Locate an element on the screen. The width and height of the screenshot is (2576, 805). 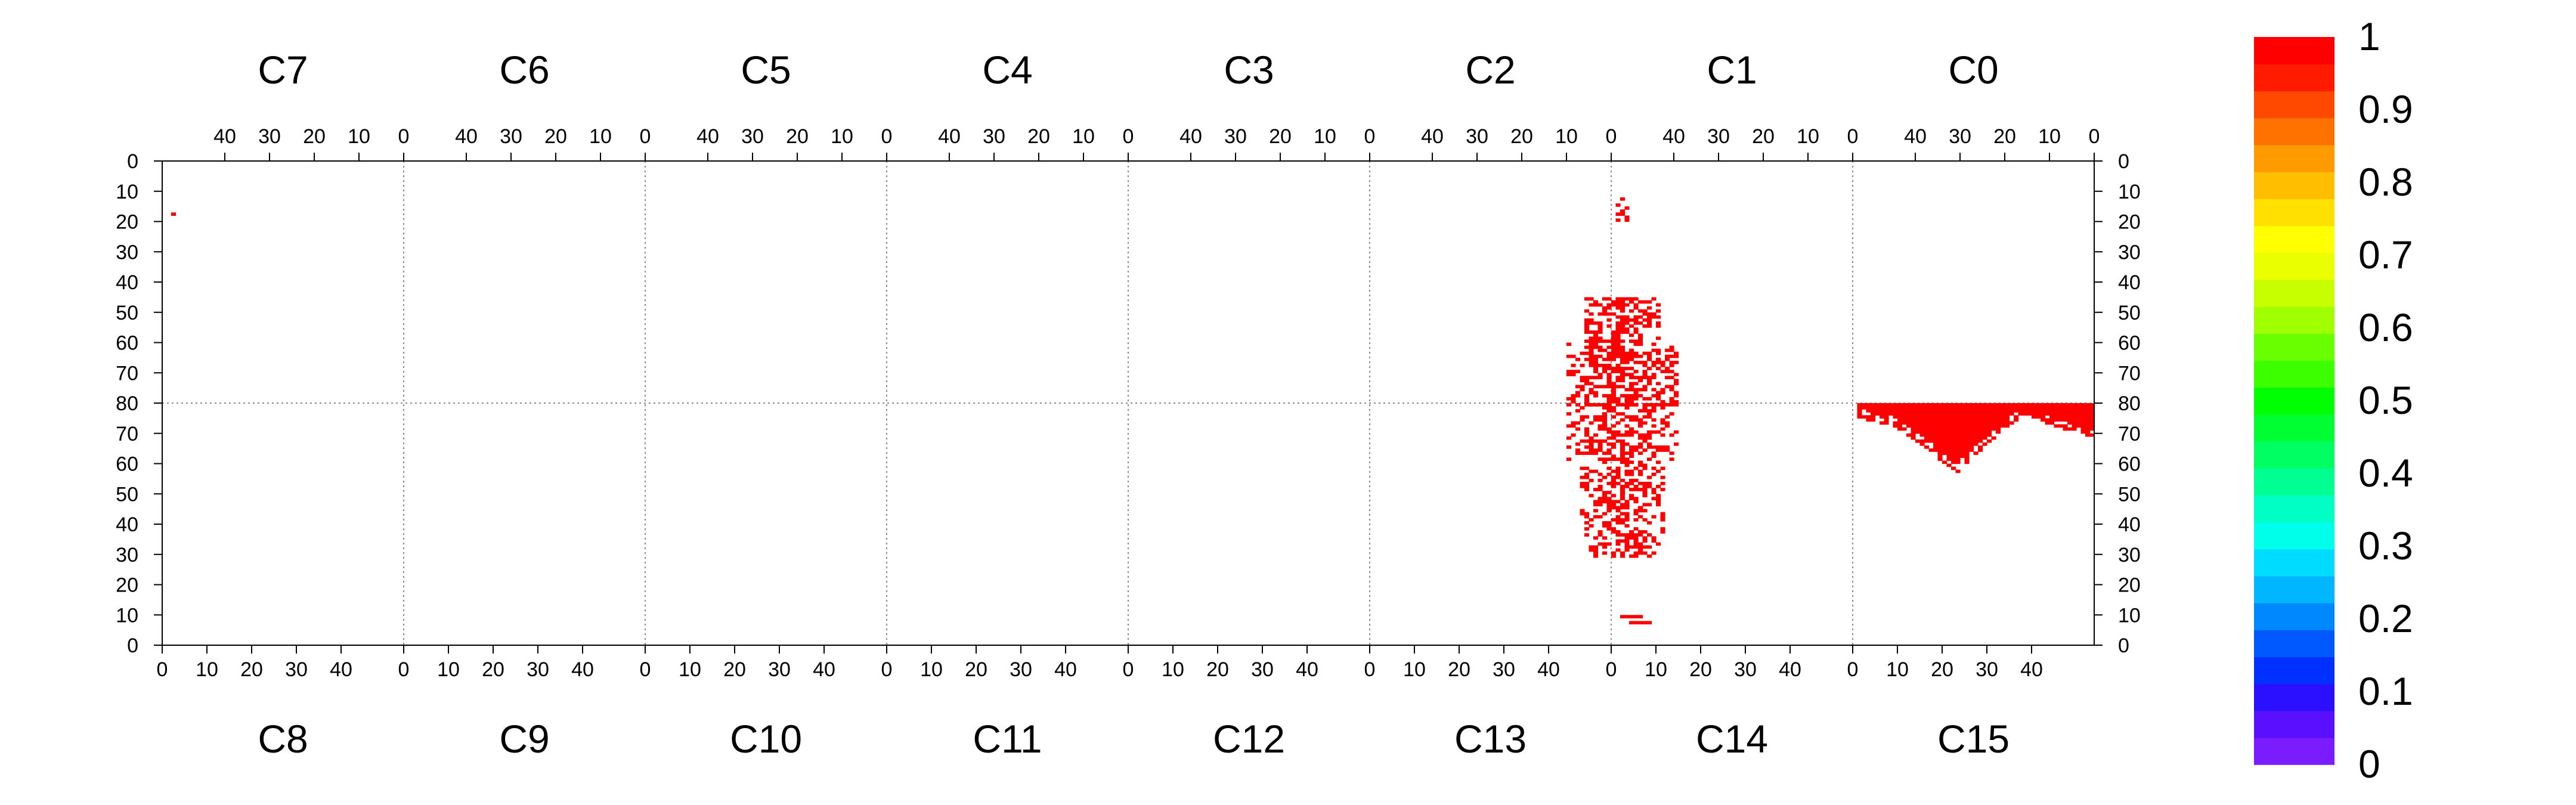
bottom-tick-label: 30 is located at coordinates (297, 669).